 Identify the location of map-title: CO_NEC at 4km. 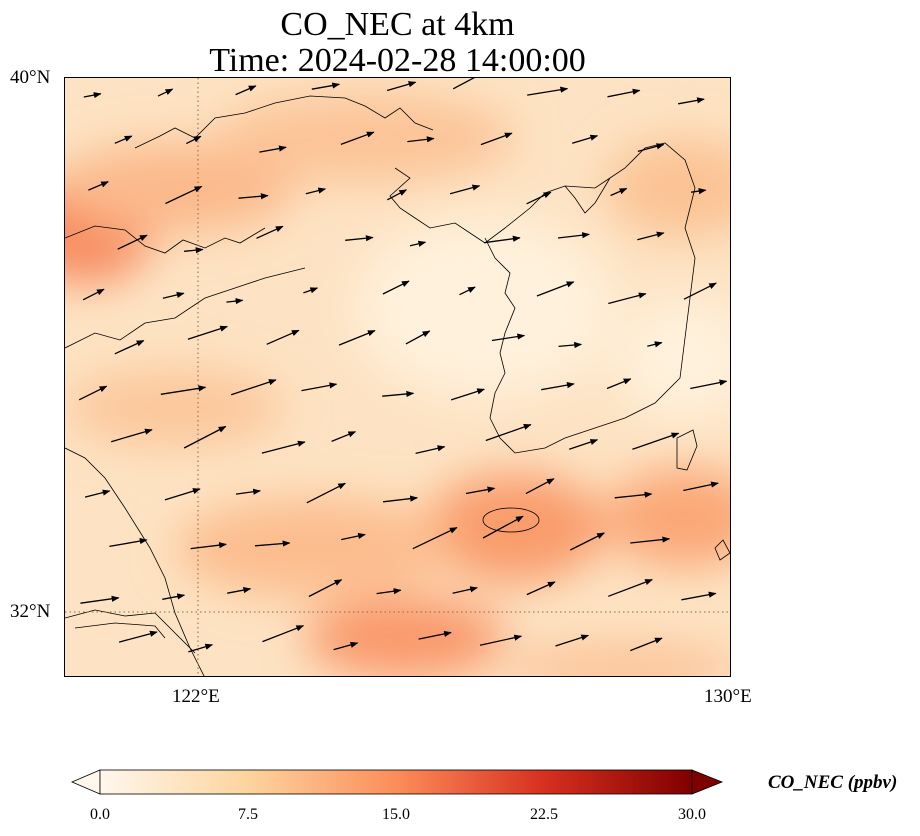
(397, 24).